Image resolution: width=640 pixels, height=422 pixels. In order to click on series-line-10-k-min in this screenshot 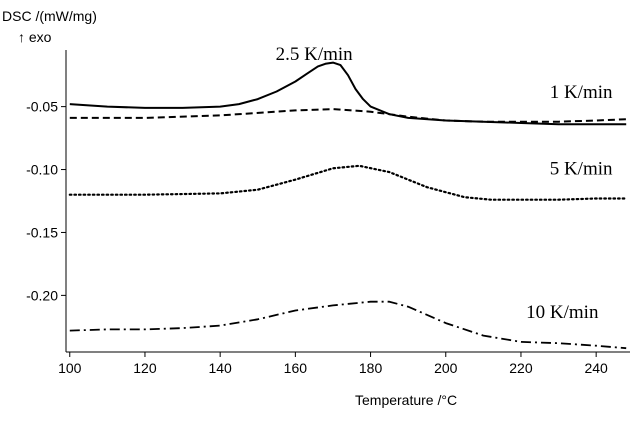, I will do `click(348, 325)`.